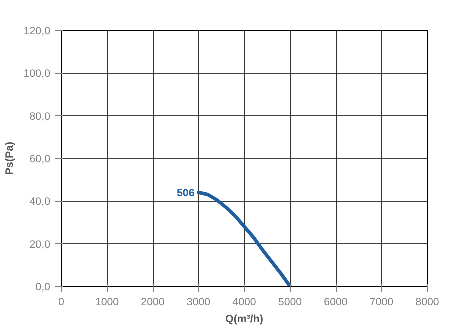 The height and width of the screenshot is (328, 457). Describe the element at coordinates (244, 238) in the screenshot. I see `line-series` at that location.